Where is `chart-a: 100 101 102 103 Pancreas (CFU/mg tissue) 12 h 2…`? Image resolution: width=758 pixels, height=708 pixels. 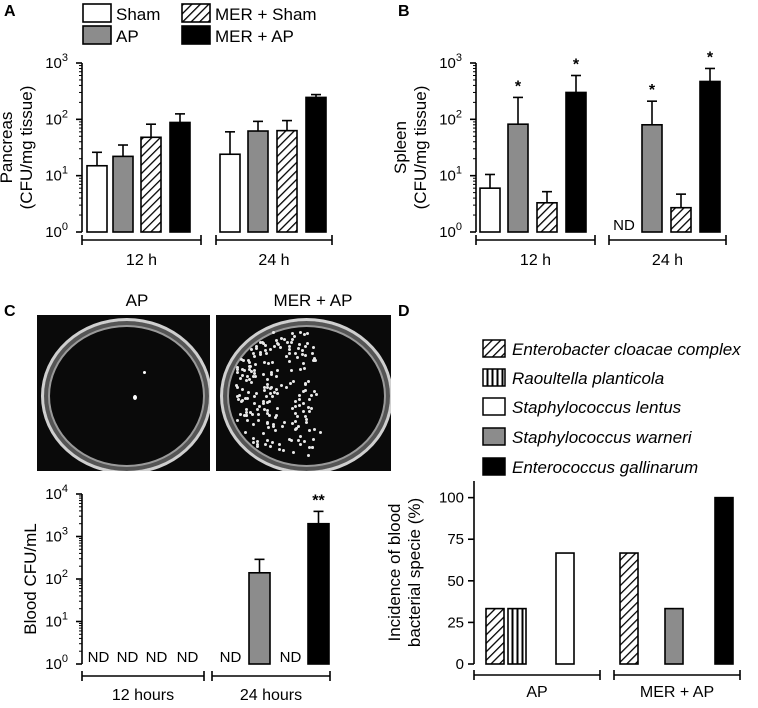 chart-a: 100 101 102 103 Pancreas (CFU/mg tissue) 12 h 2… is located at coordinates (166, 160).